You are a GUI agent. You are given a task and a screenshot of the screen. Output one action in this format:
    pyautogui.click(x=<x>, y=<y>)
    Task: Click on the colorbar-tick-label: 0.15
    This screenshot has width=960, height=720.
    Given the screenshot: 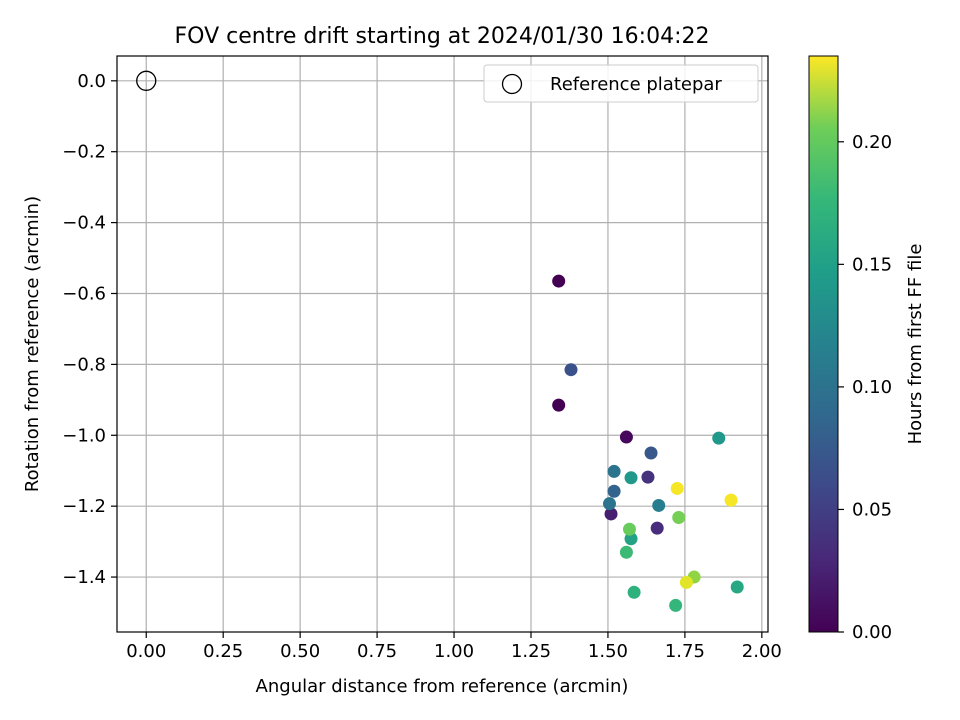 What is the action you would take?
    pyautogui.click(x=872, y=264)
    